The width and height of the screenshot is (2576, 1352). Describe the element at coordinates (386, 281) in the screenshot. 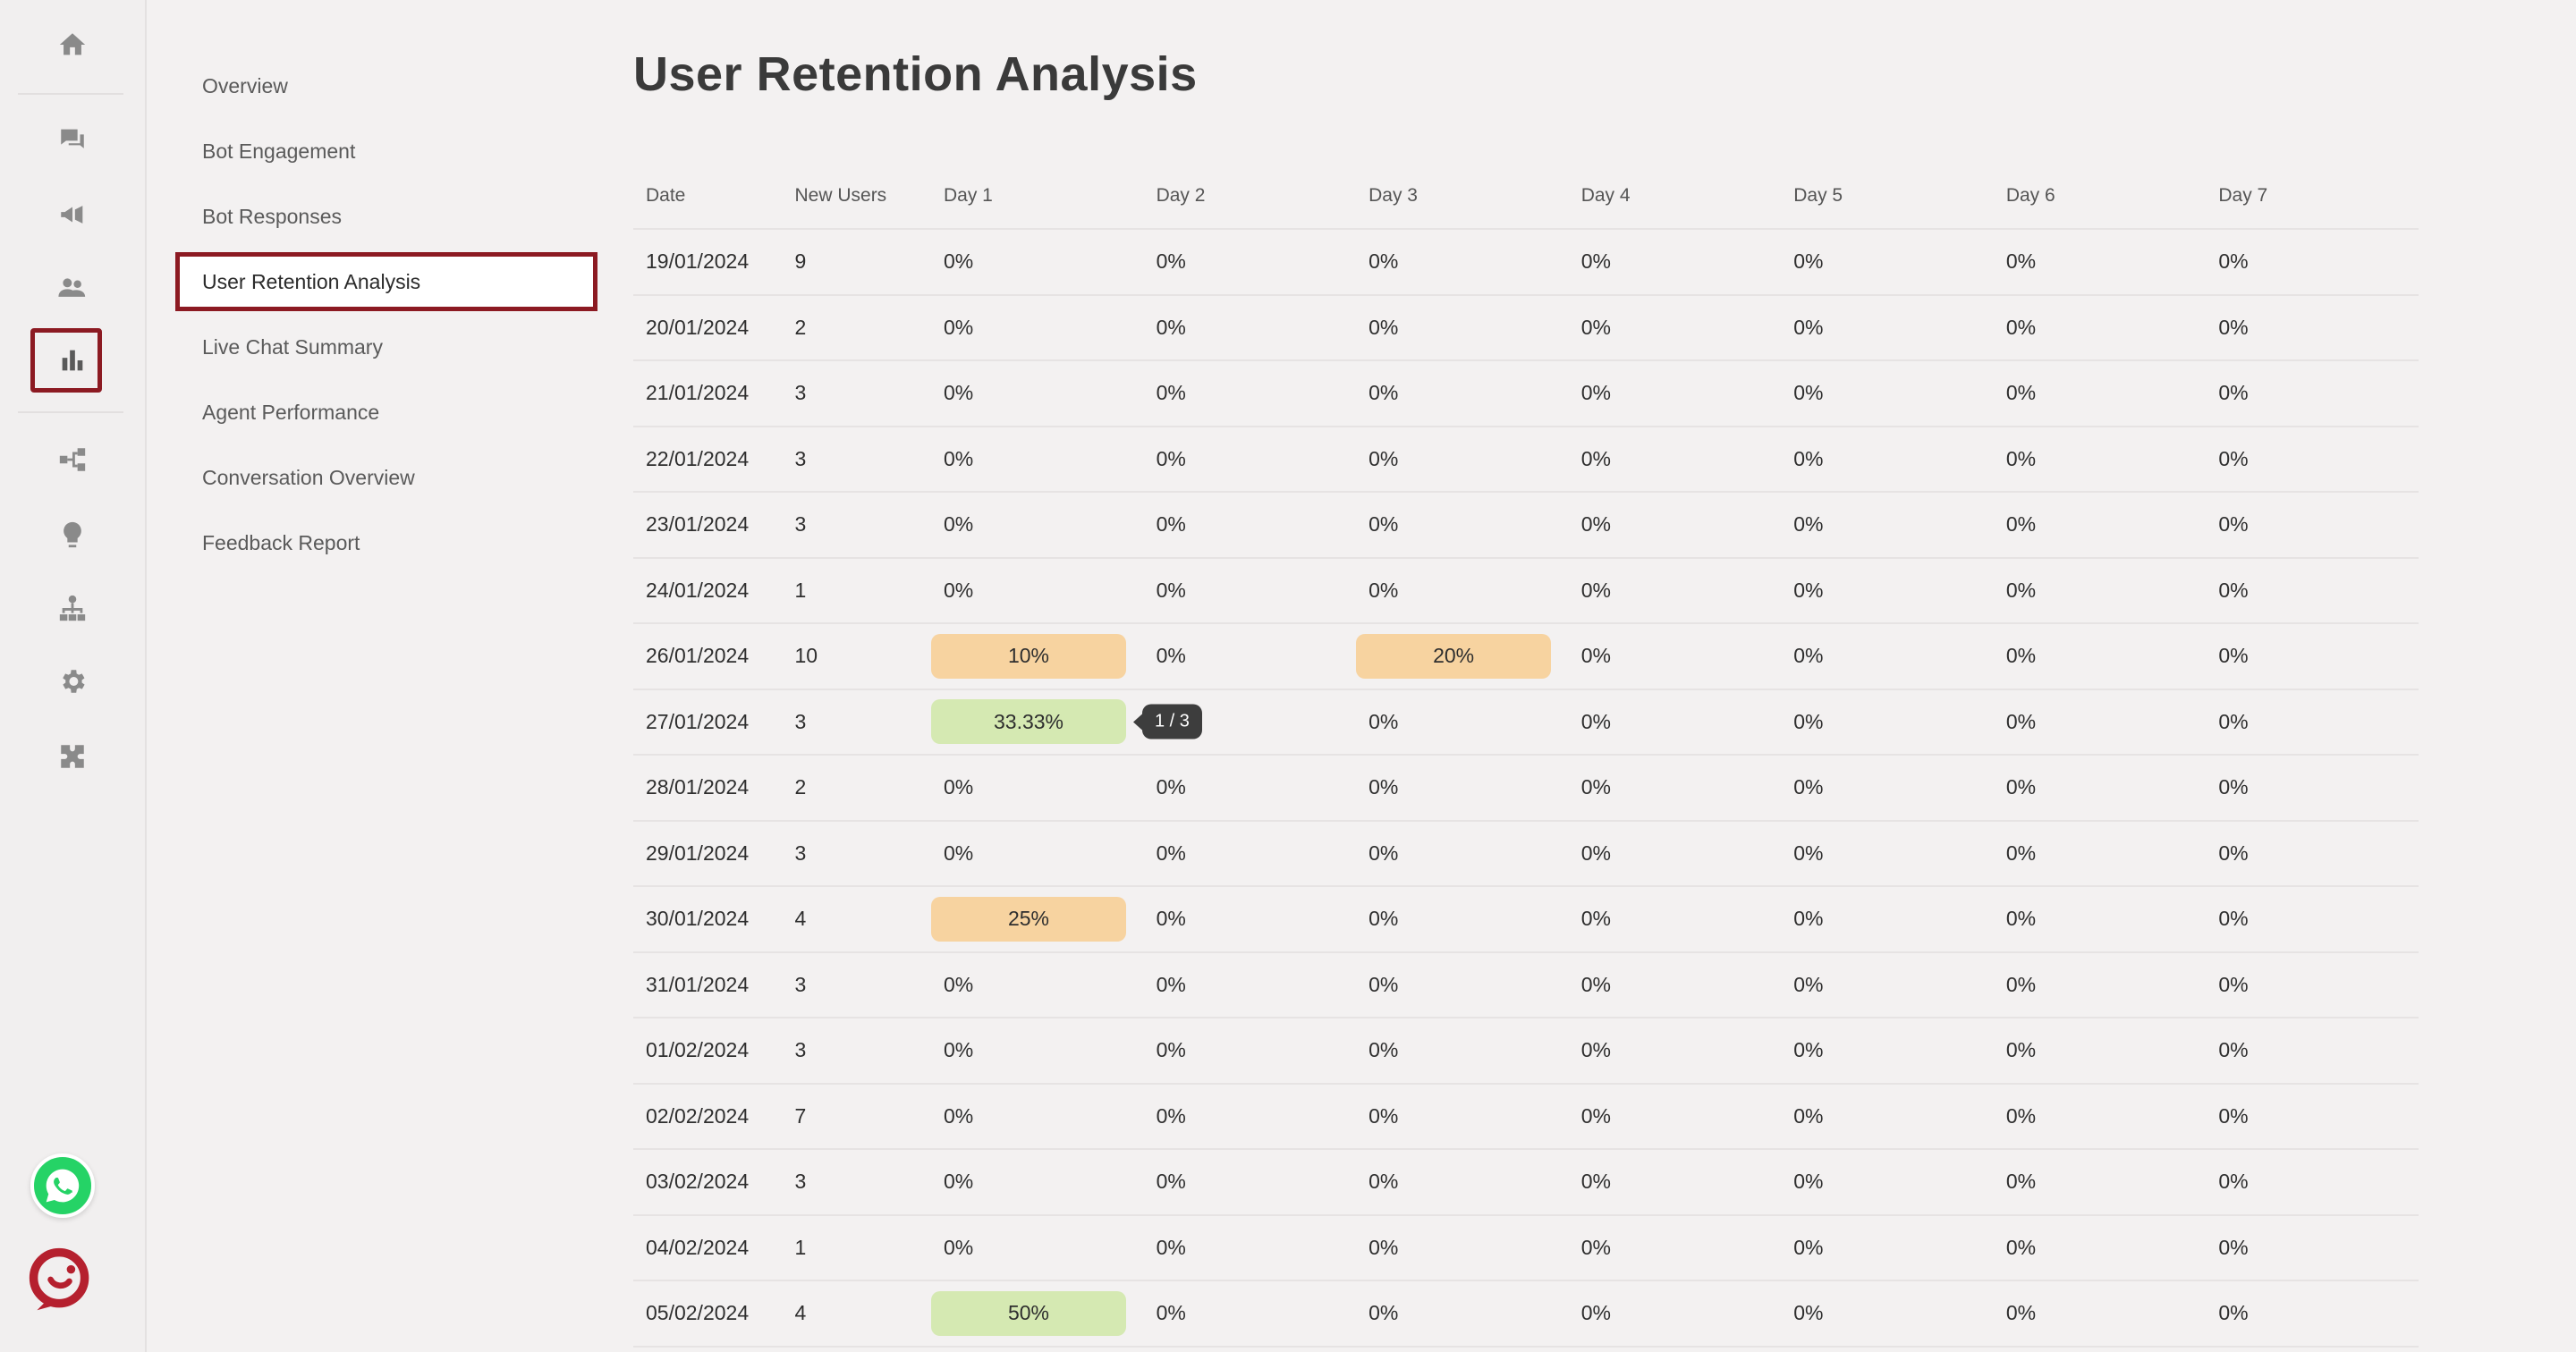

I see `subnav-item-user-retention-analysis: User Retention Analysis` at that location.